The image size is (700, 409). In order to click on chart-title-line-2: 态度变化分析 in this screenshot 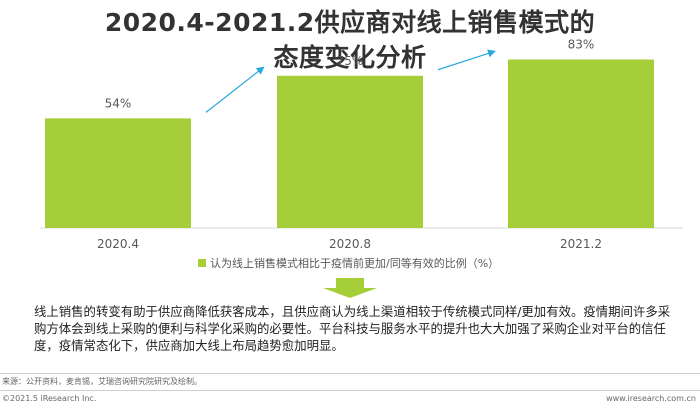, I will do `click(350, 57)`.